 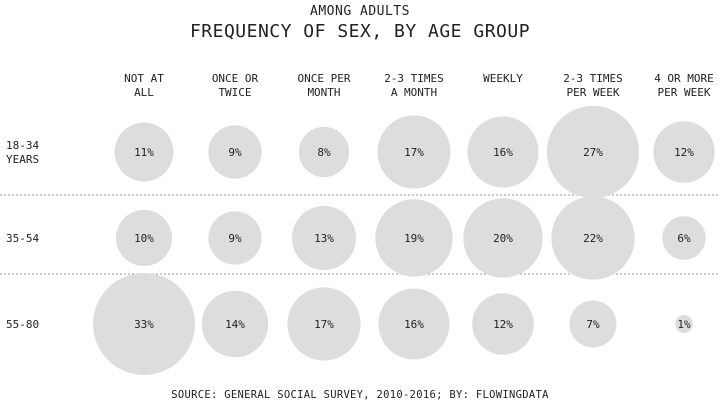 I want to click on bubble-value-r3-c2: 14%, so click(x=235, y=324).